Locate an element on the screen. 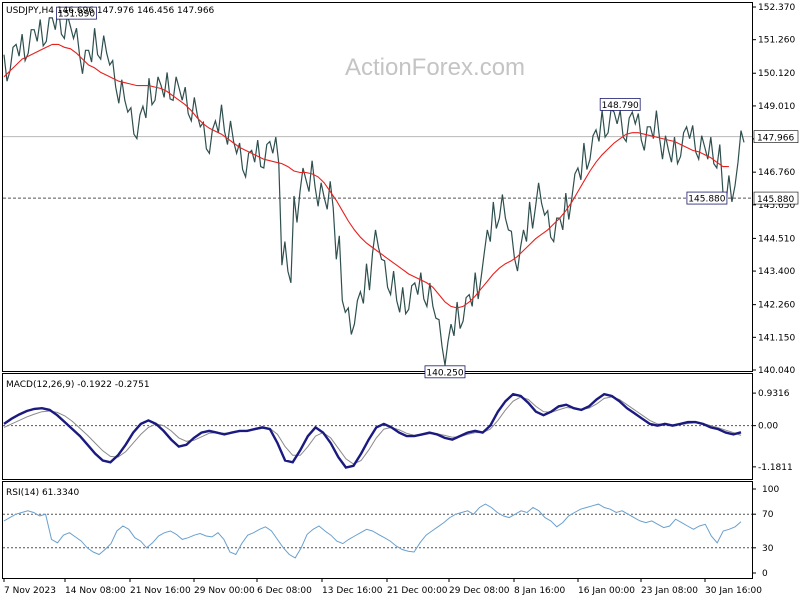  rsi-ytick-label: 0 is located at coordinates (765, 574).